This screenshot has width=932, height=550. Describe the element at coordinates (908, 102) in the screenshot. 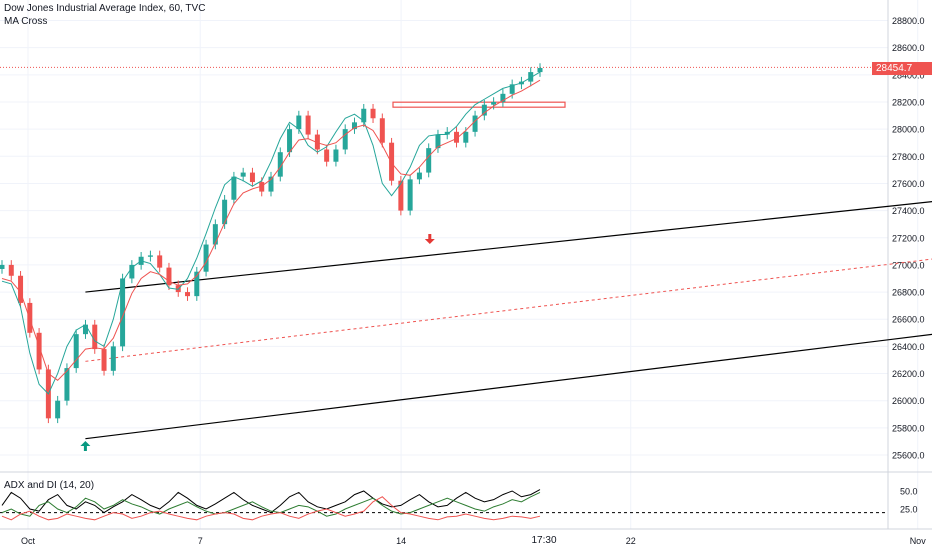

I see `y-tick-label: 28200.0` at that location.